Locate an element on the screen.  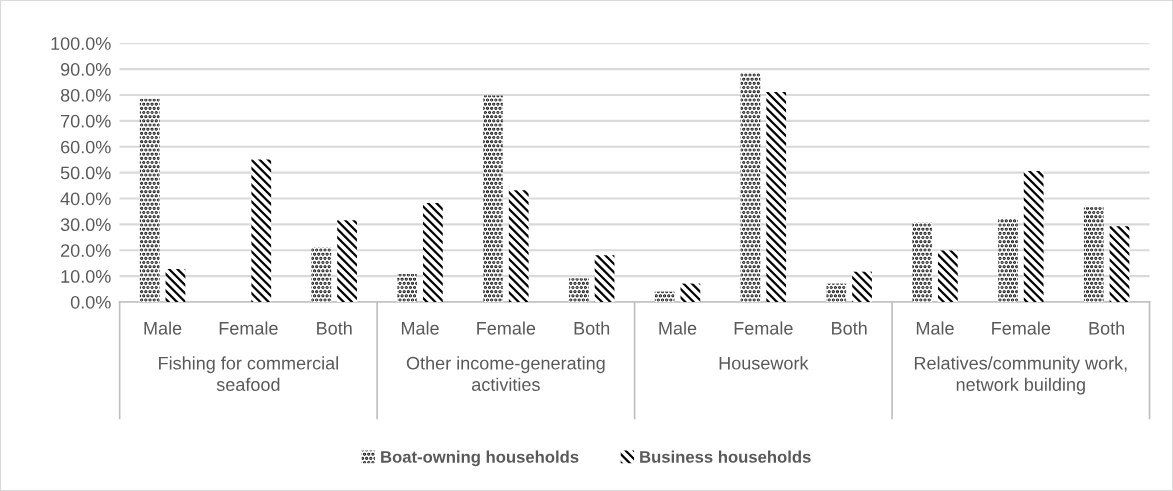
y-tick-label: 50.0% is located at coordinates (85, 173).